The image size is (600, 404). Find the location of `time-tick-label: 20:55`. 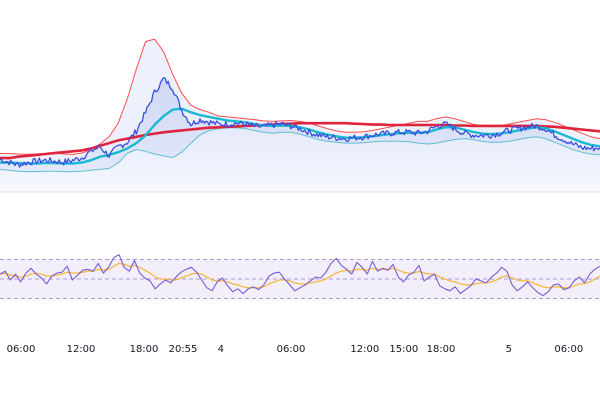

time-tick-label: 20:55 is located at coordinates (183, 349).